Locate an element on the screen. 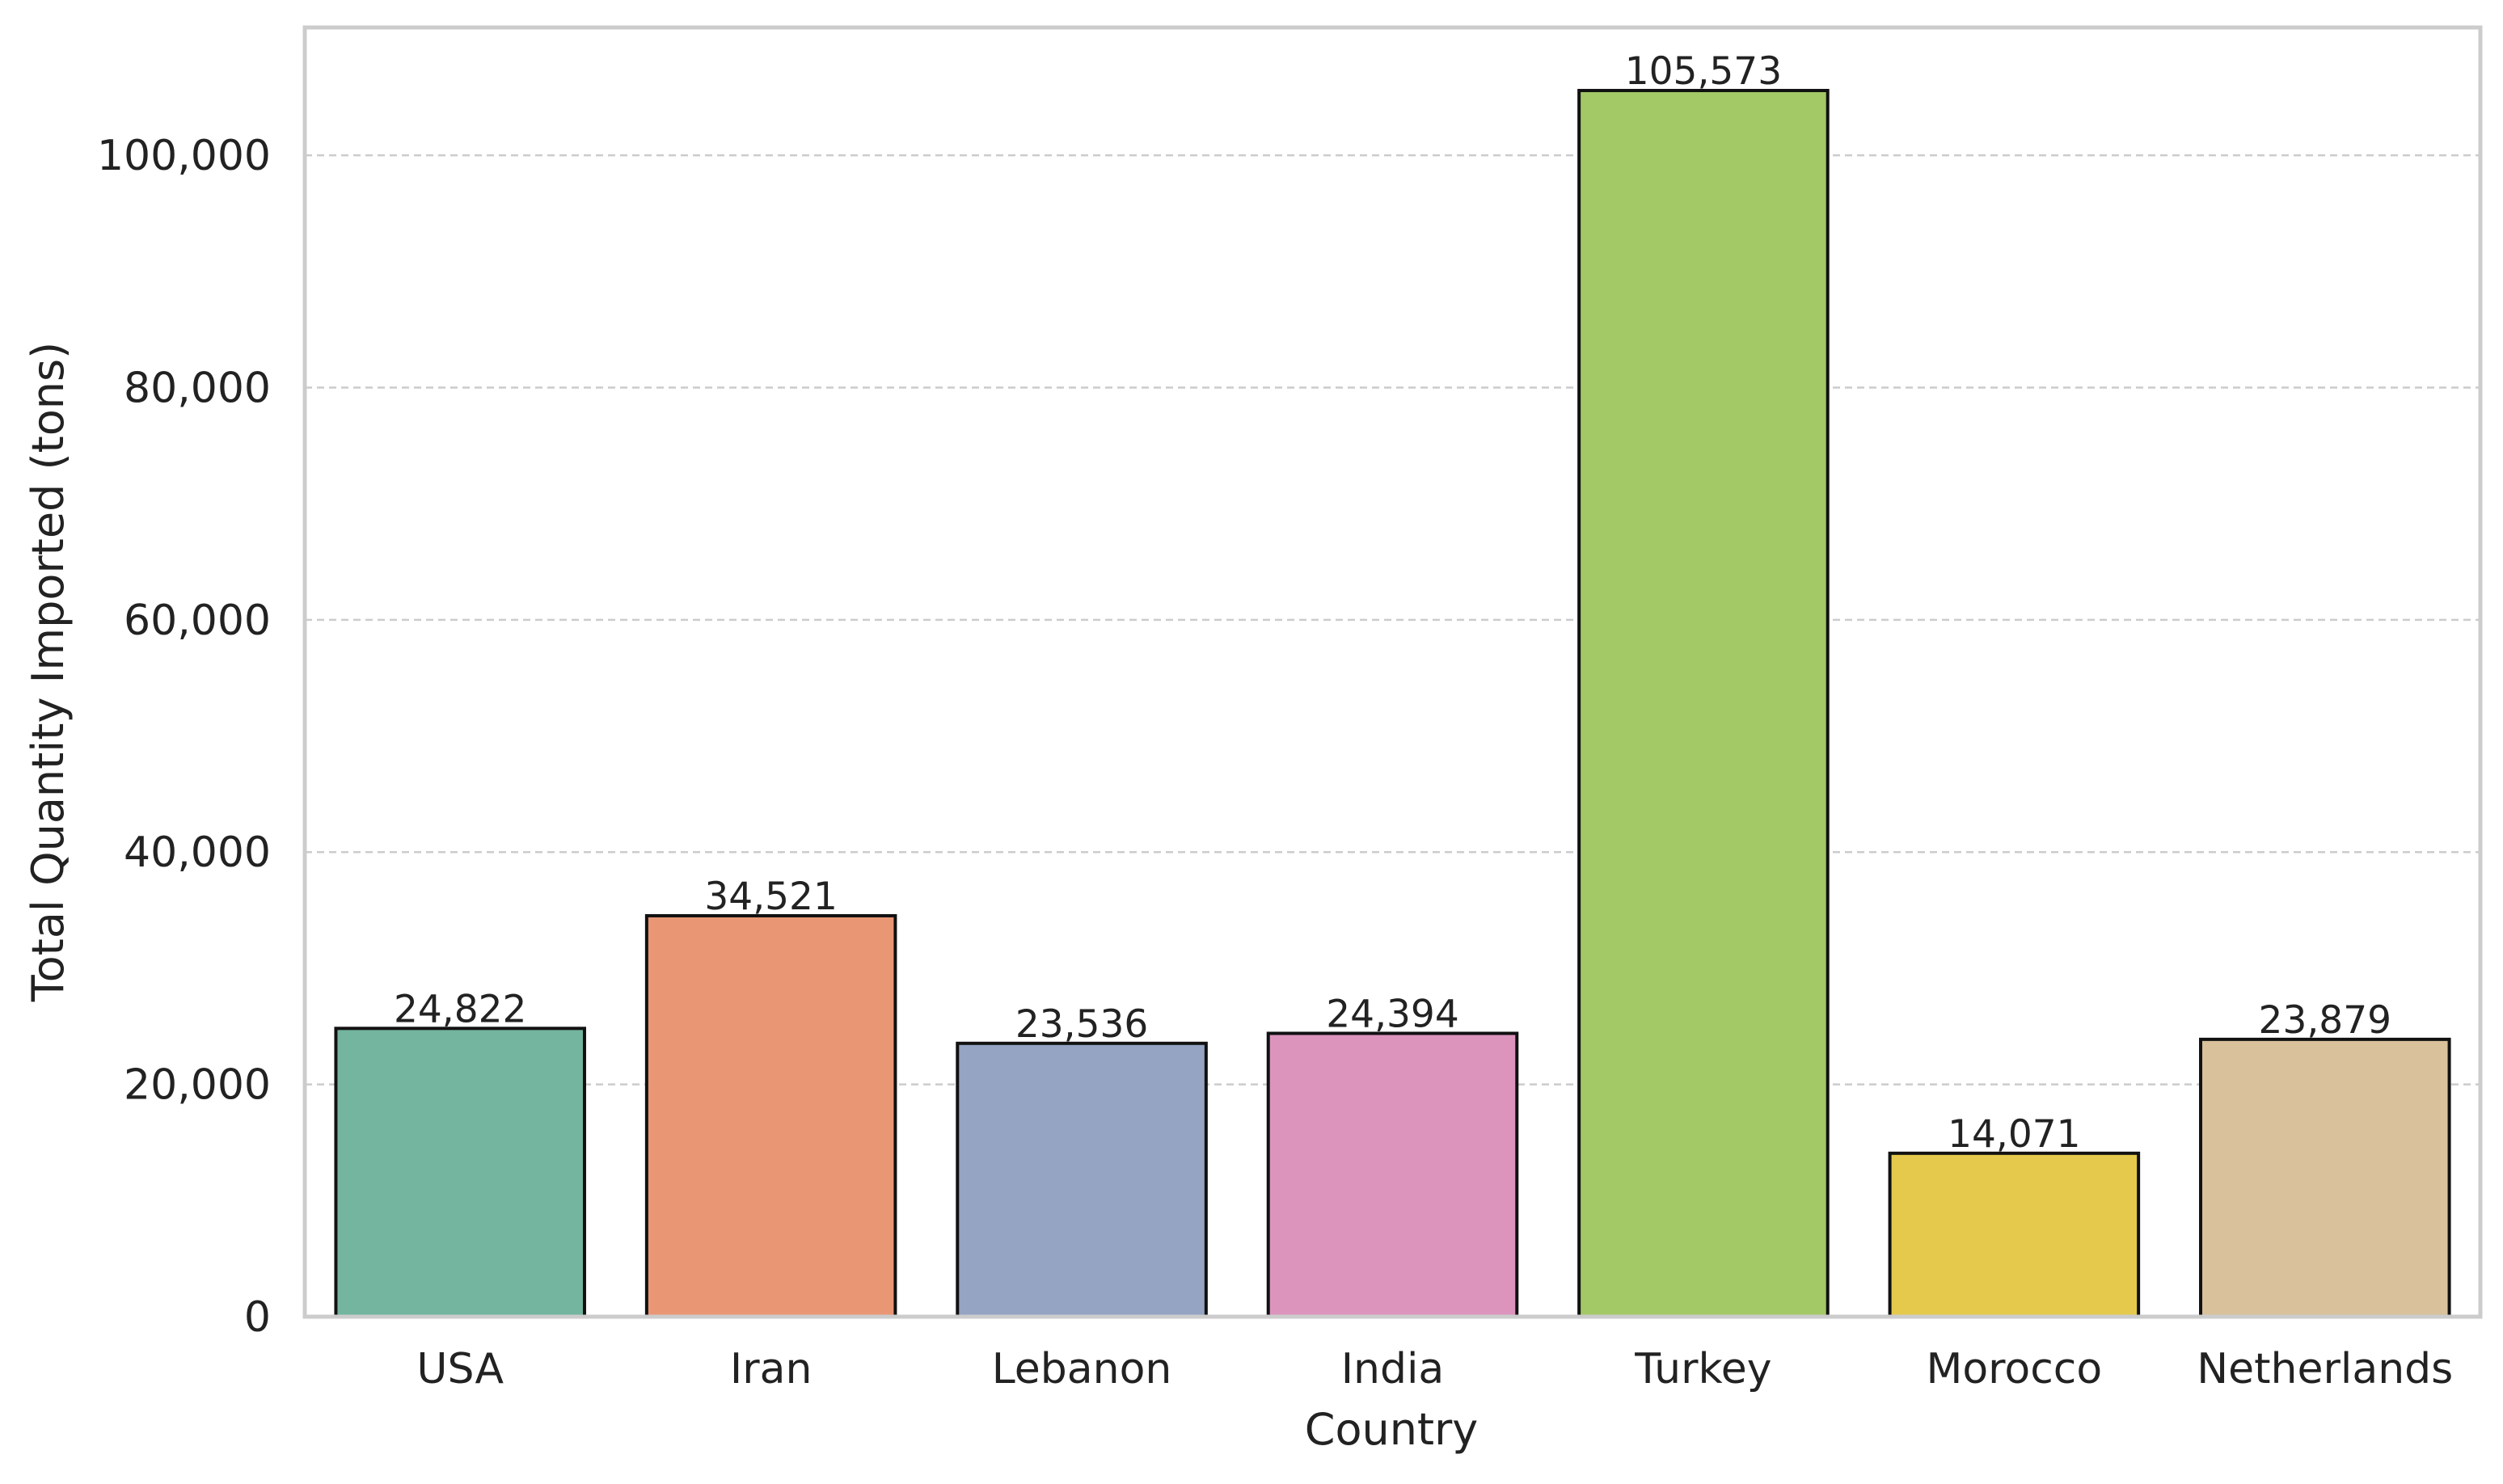 Image resolution: width=2503 pixels, height=1484 pixels. bar-value-label: 24,822 is located at coordinates (460, 1009).